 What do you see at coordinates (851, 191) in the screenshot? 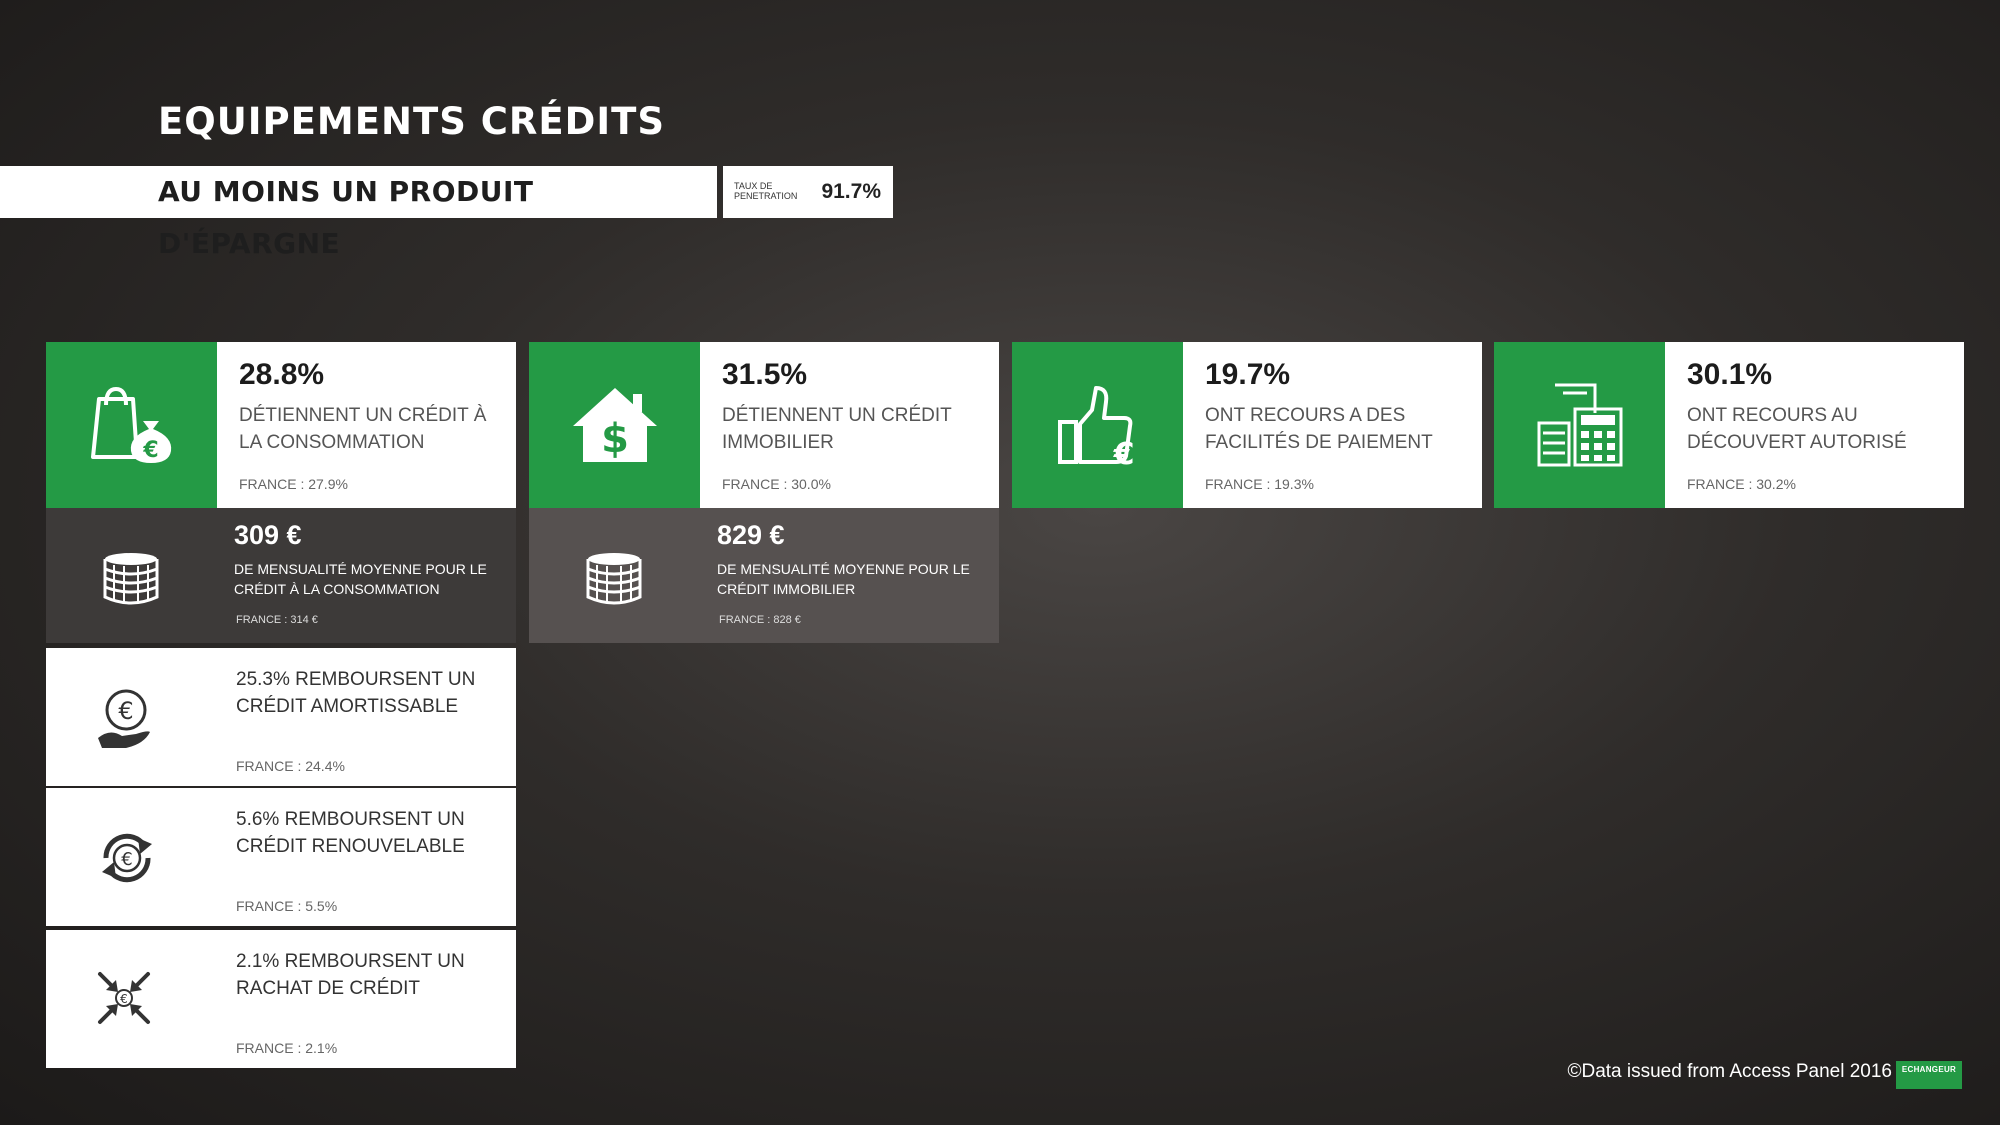
I see `penetration-rate-value: 91.7%` at bounding box center [851, 191].